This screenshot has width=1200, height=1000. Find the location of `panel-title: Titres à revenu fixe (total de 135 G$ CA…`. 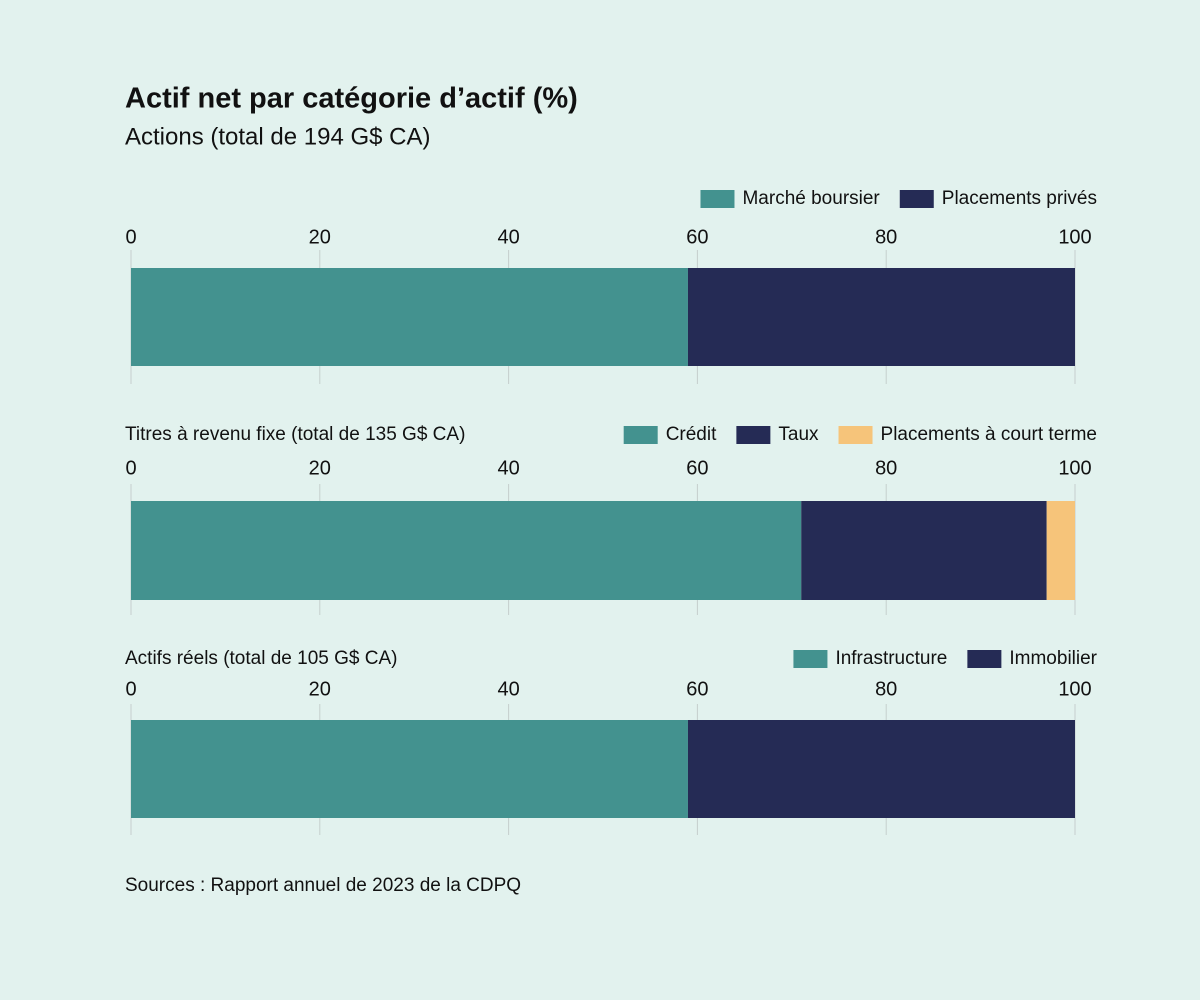

panel-title: Titres à revenu fixe (total de 135 G$ CA… is located at coordinates (295, 434).